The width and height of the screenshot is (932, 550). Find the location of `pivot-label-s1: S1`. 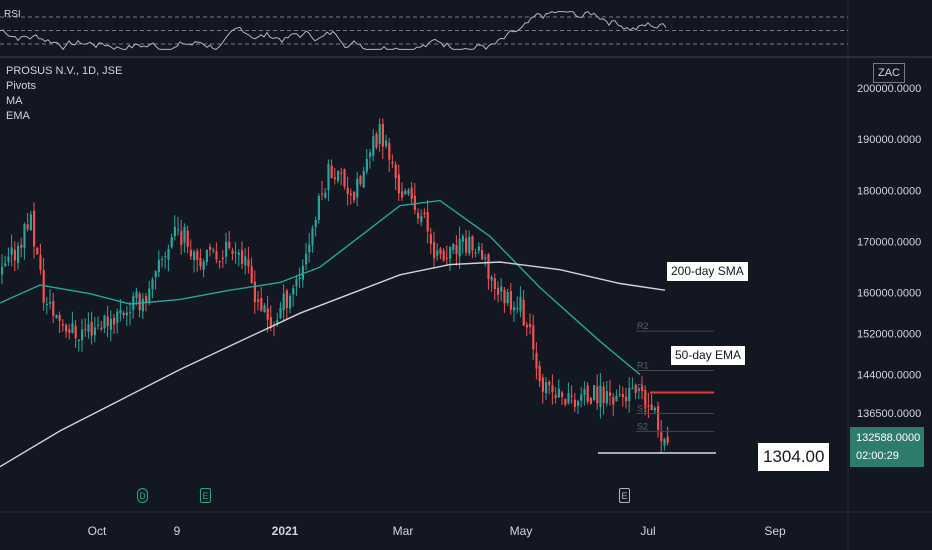

pivot-label-s1: S1 is located at coordinates (642, 409).